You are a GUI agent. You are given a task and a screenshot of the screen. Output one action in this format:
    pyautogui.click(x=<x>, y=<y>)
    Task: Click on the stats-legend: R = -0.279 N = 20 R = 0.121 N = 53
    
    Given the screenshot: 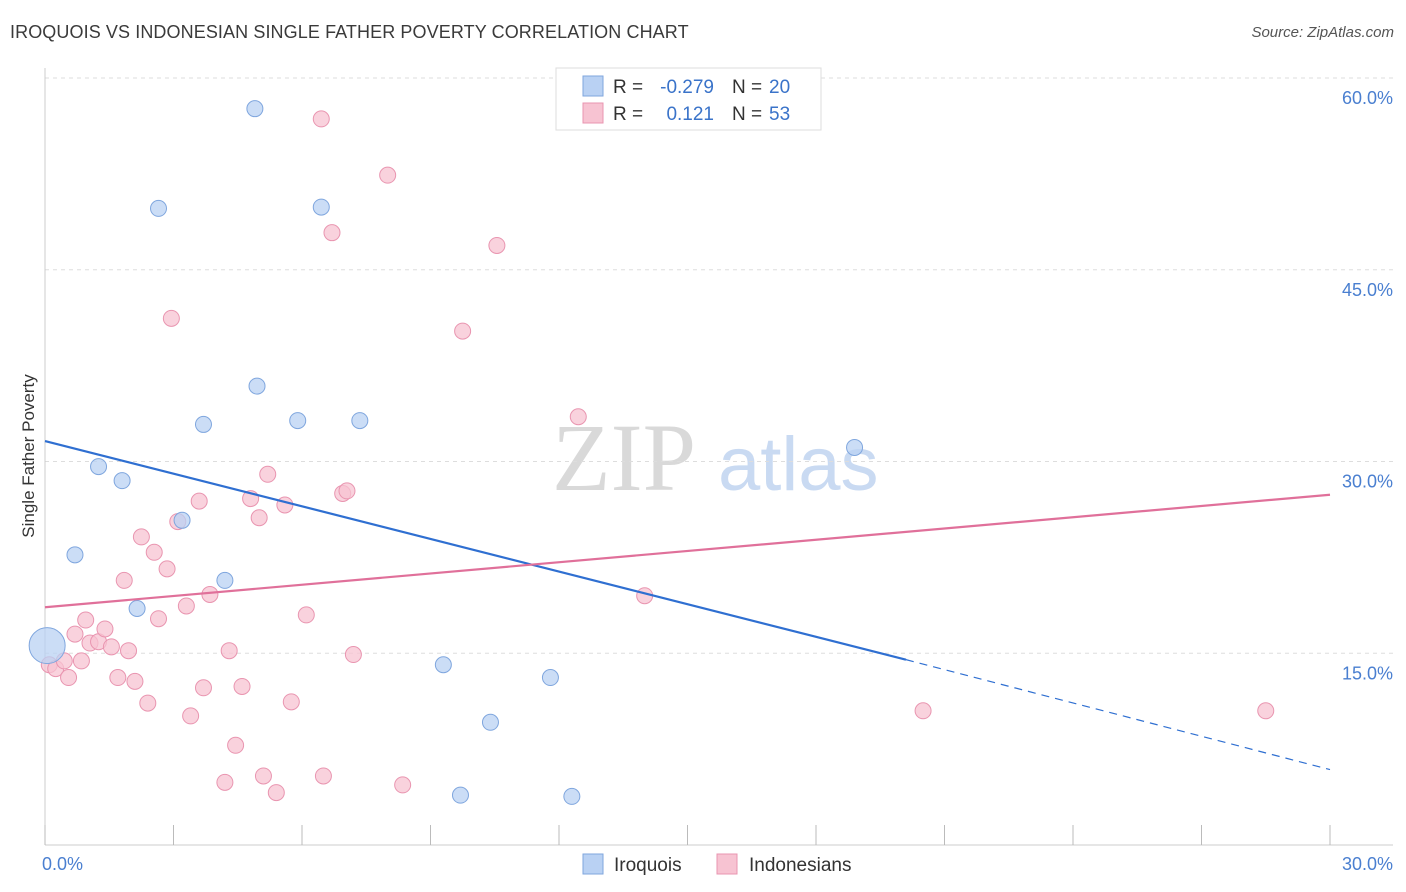 What is the action you would take?
    pyautogui.click(x=688, y=99)
    